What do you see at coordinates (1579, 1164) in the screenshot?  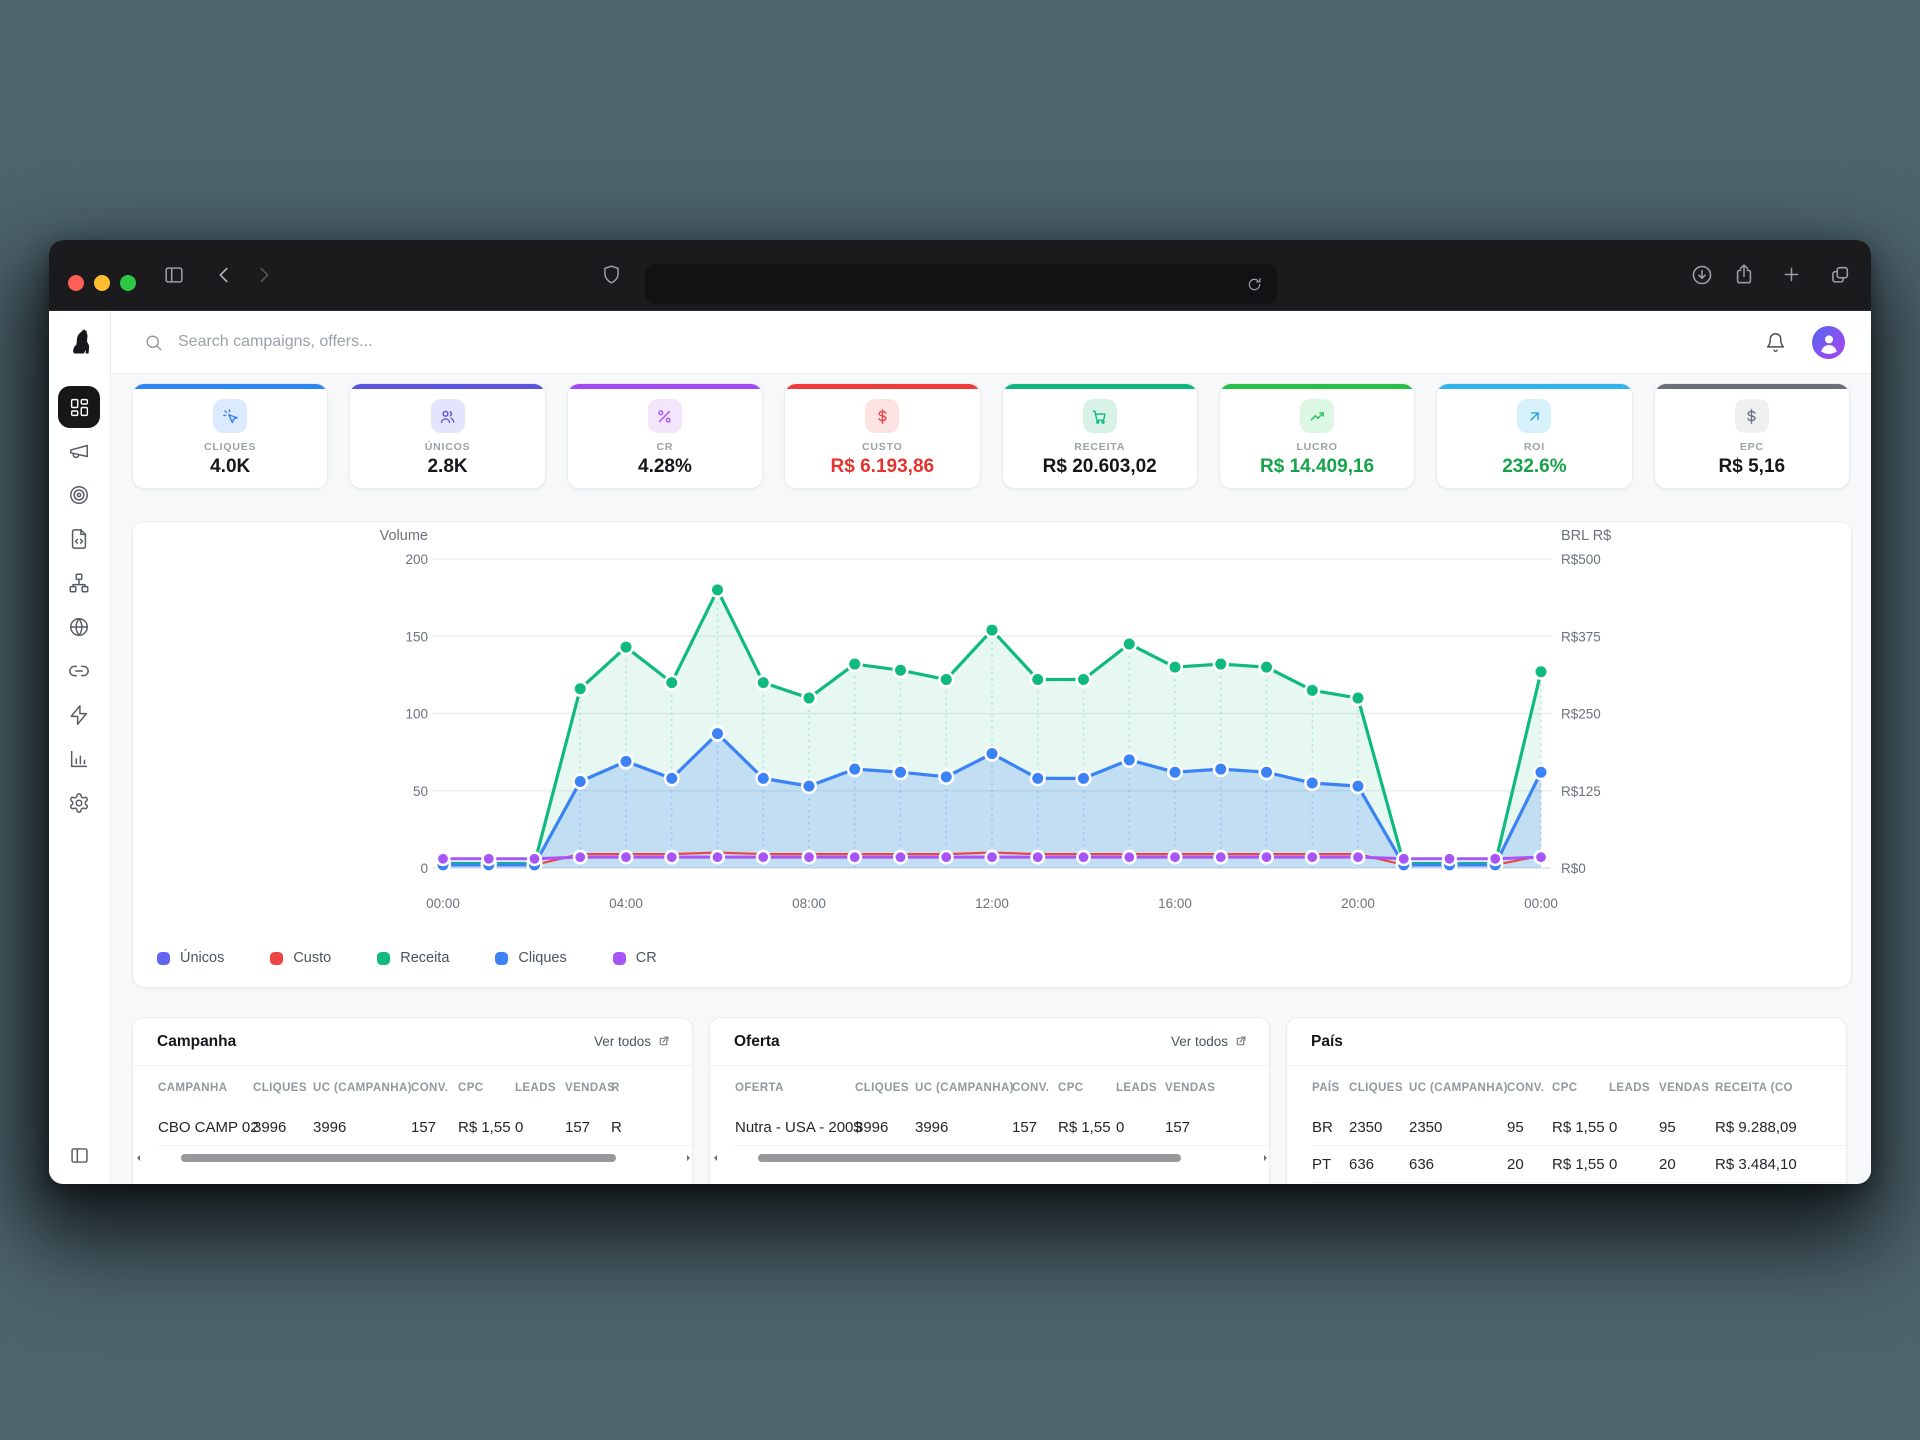 I see `table-row: PT 636 636 20 R$ 1,55 0 20 R$ 3.484,10` at bounding box center [1579, 1164].